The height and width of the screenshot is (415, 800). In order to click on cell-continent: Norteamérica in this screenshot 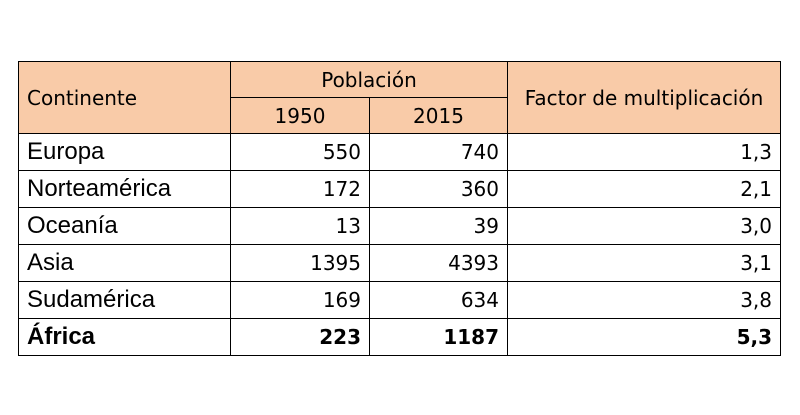, I will do `click(124, 189)`.